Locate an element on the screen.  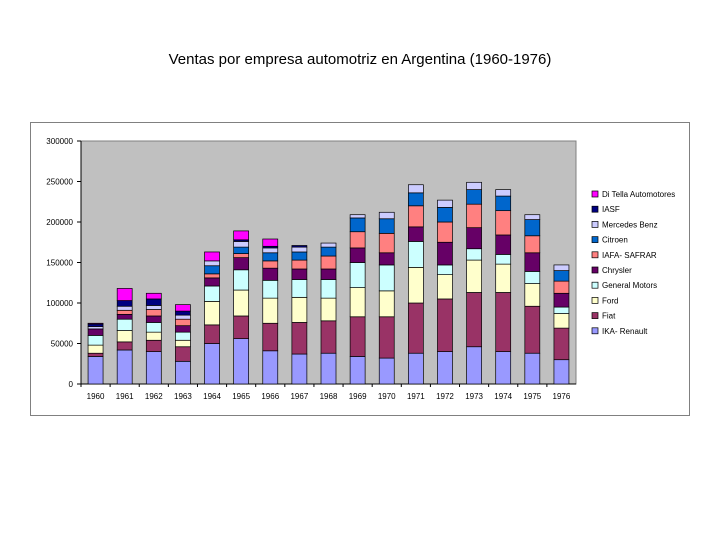
legend-label: Fiat is located at coordinates (609, 316).